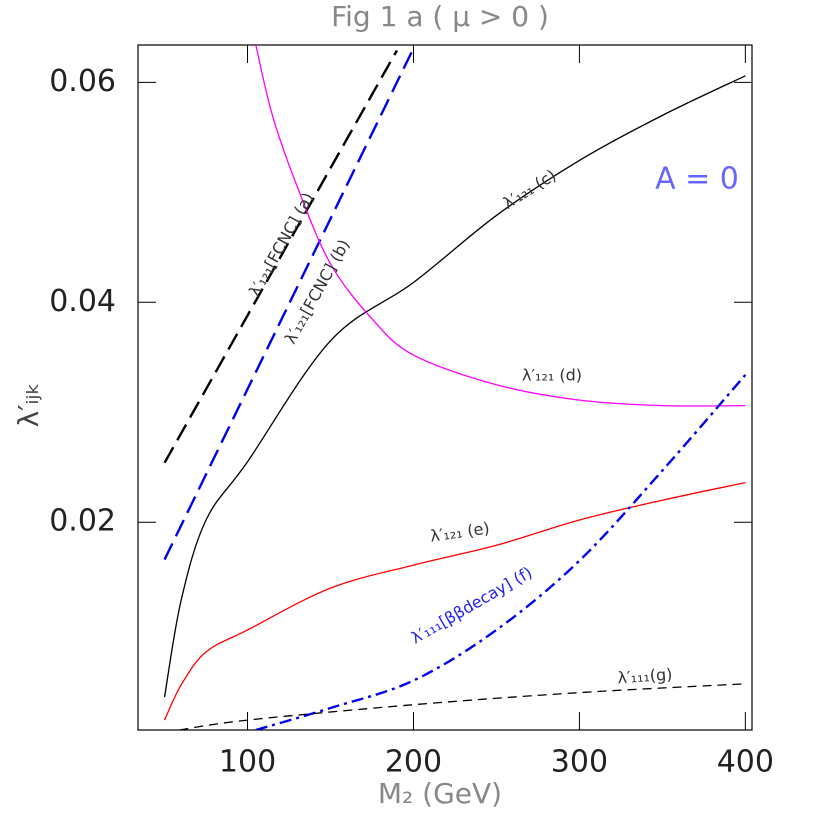 The image size is (817, 817). What do you see at coordinates (530, 189) in the screenshot?
I see `annotation: λ′₁₂₁ (c)` at bounding box center [530, 189].